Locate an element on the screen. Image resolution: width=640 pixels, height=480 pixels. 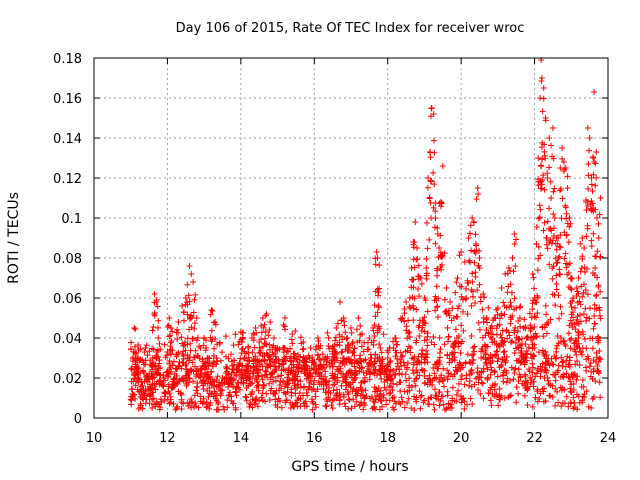
x-tick-label: 24 is located at coordinates (608, 438).